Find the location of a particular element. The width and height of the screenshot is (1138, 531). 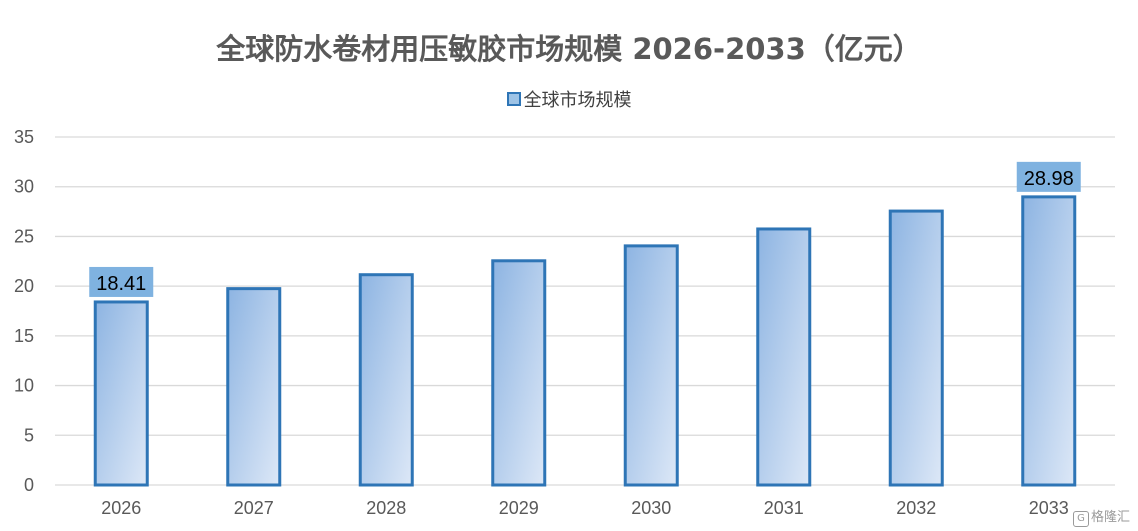

x-tick-label: 2029 is located at coordinates (519, 508).